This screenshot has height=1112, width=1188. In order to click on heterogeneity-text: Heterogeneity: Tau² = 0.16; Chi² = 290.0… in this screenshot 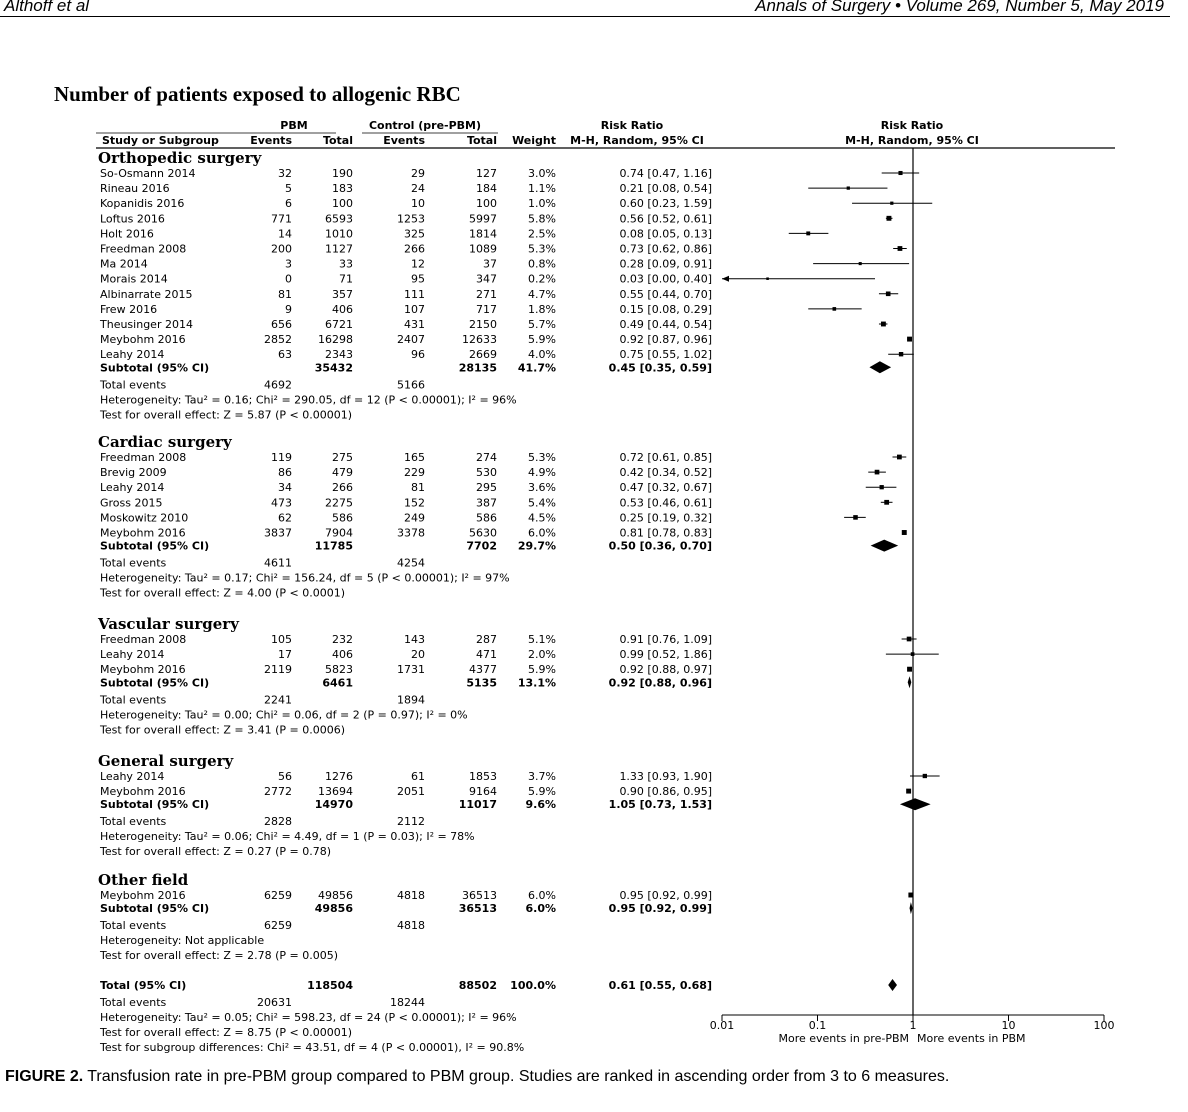, I will do `click(308, 399)`.